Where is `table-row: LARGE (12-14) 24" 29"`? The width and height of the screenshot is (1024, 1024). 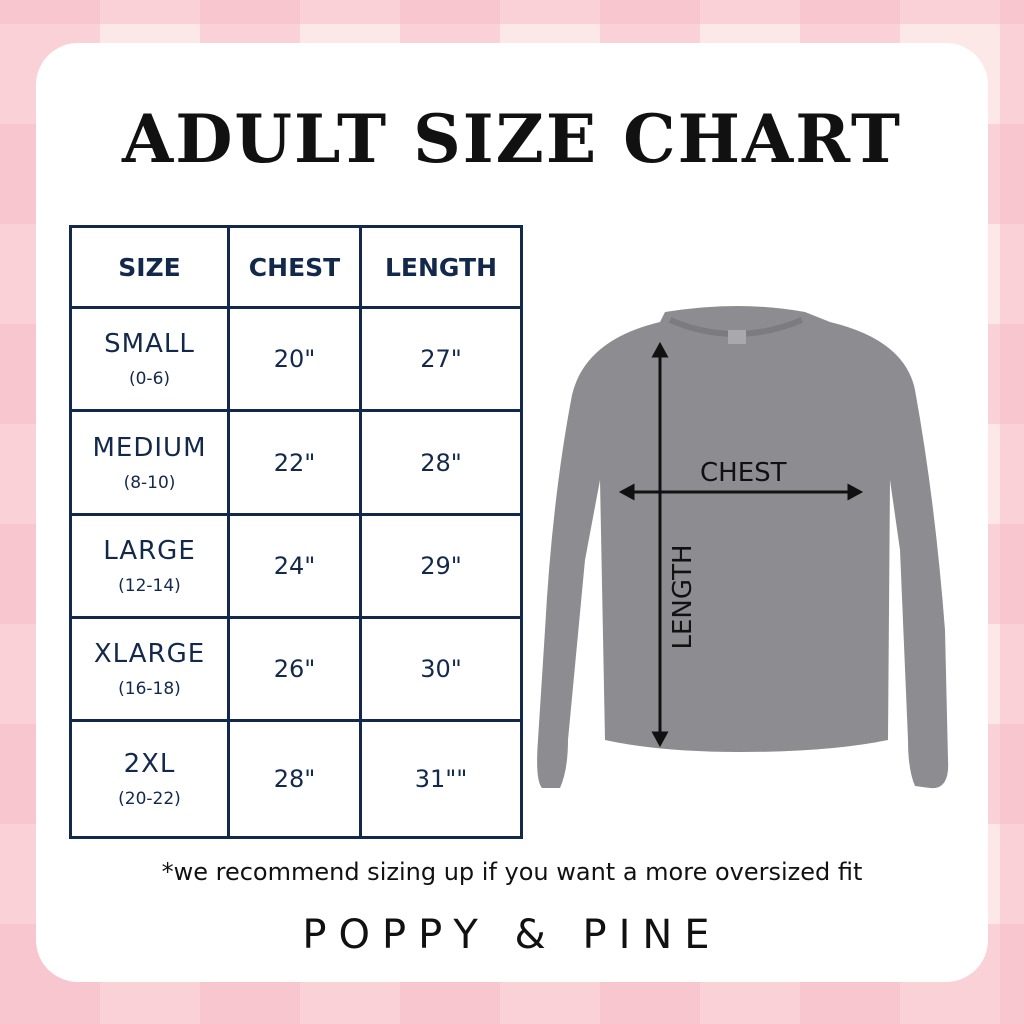 table-row: LARGE (12-14) 24" 29" is located at coordinates (296, 566).